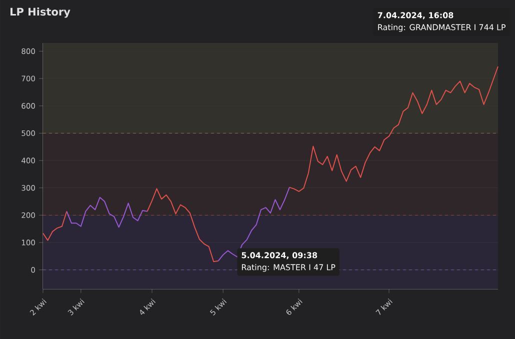 This screenshot has height=339, width=515. Describe the element at coordinates (442, 28) in the screenshot. I see `text: Rating: GRANDMASTER I 744 LP` at that location.